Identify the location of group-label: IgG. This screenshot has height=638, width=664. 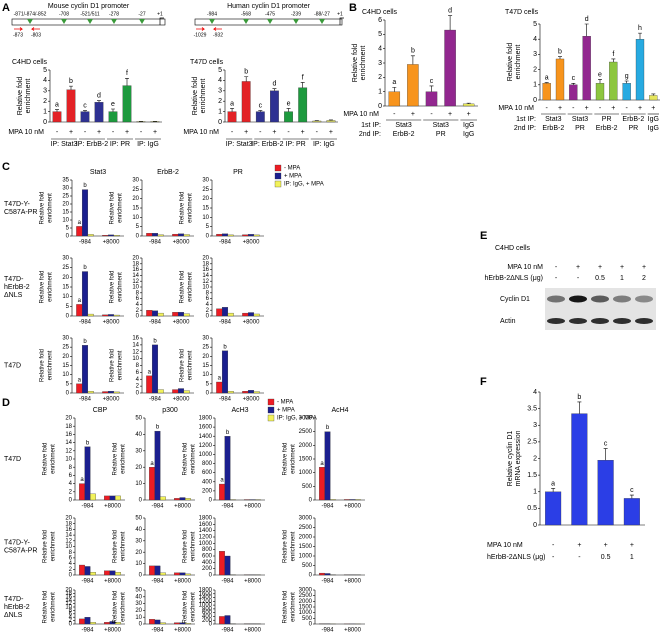
(468, 125).